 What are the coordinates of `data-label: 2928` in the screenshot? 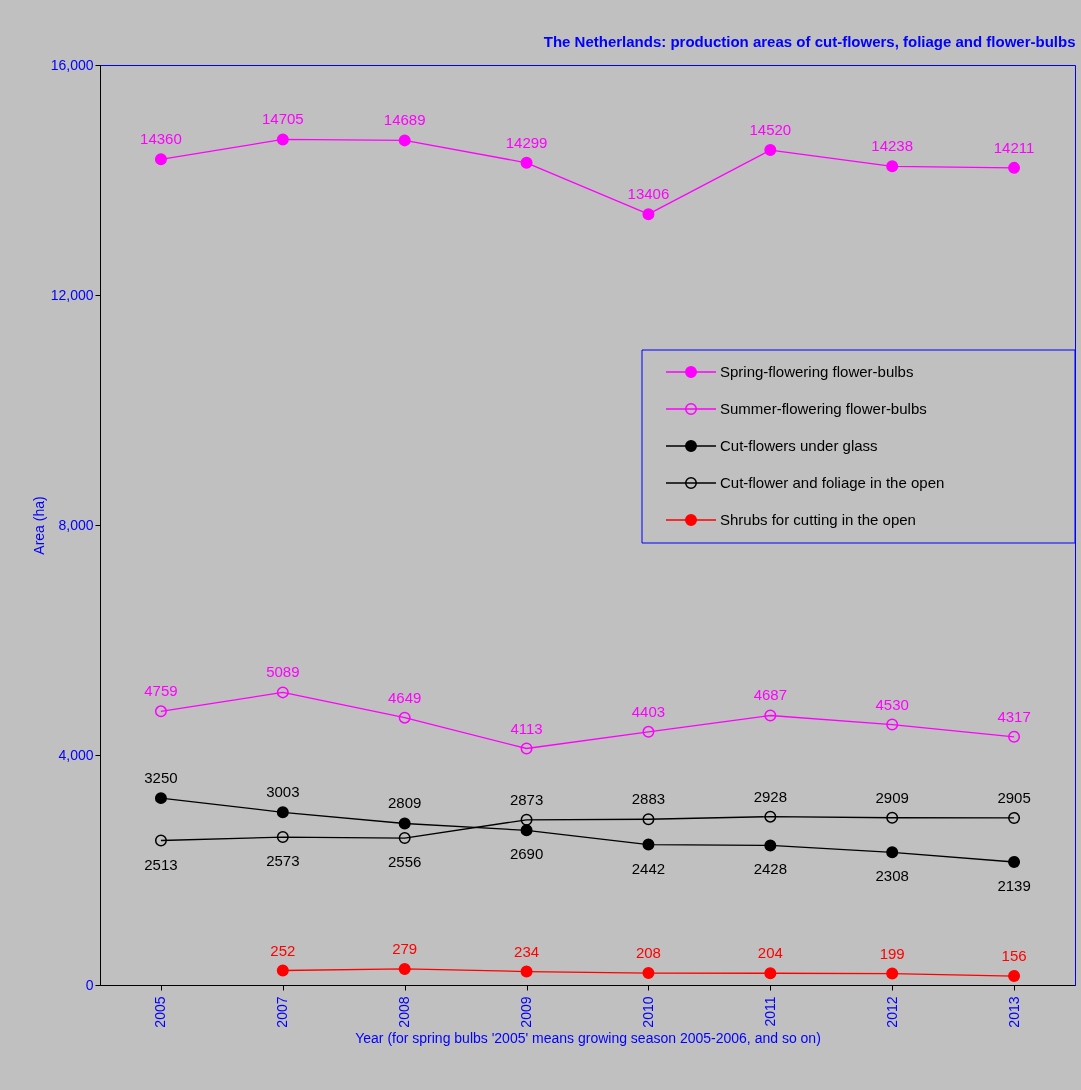 It's located at (770, 796).